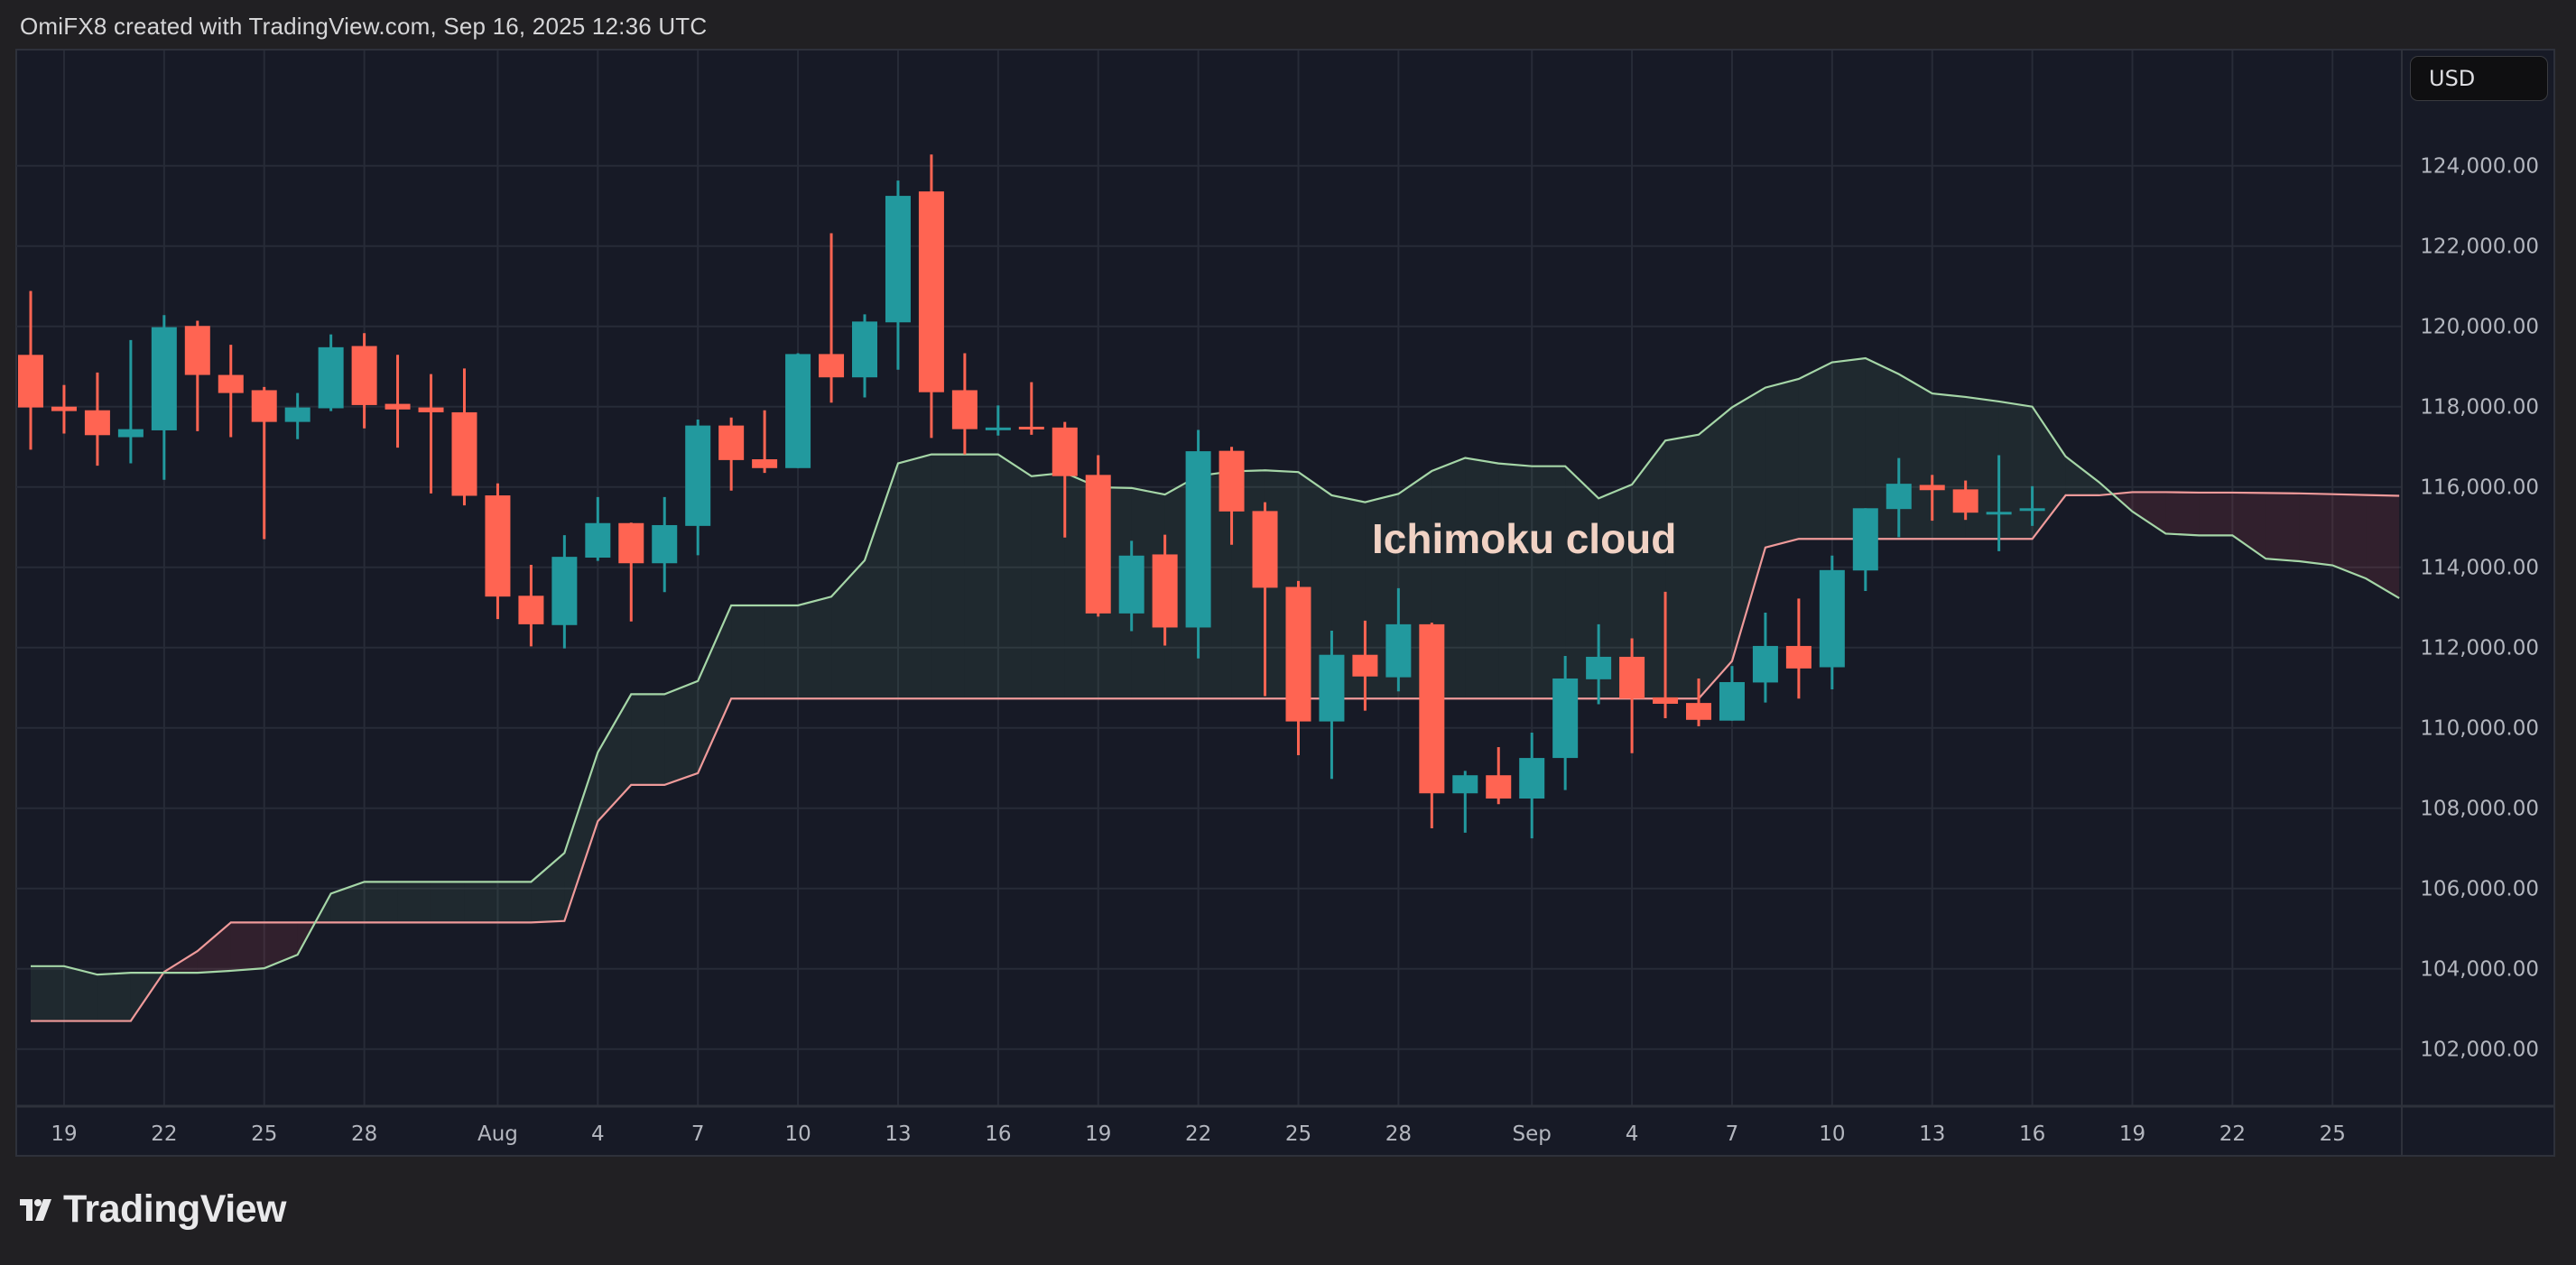  What do you see at coordinates (898, 1134) in the screenshot?
I see `time-tick-label: 13` at bounding box center [898, 1134].